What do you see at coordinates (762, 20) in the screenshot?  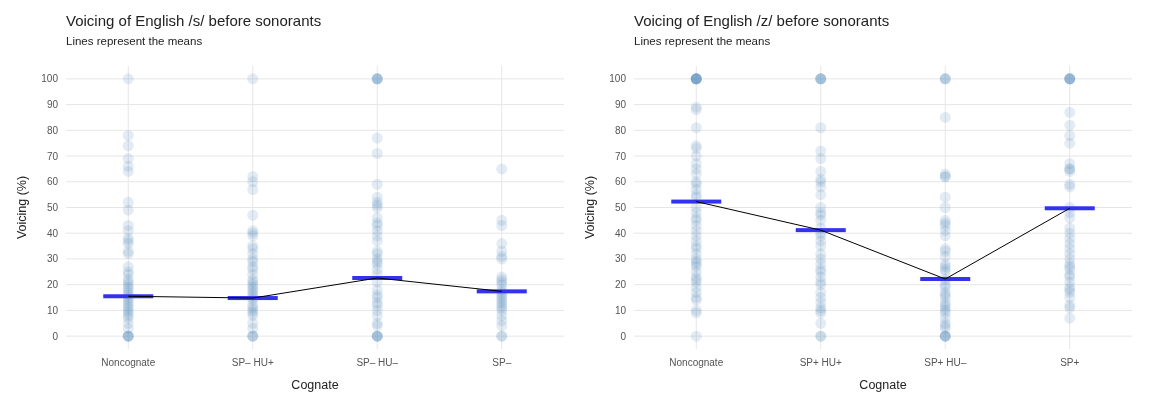 I see `chart-title: Voicing of English /z/ before sonorants` at bounding box center [762, 20].